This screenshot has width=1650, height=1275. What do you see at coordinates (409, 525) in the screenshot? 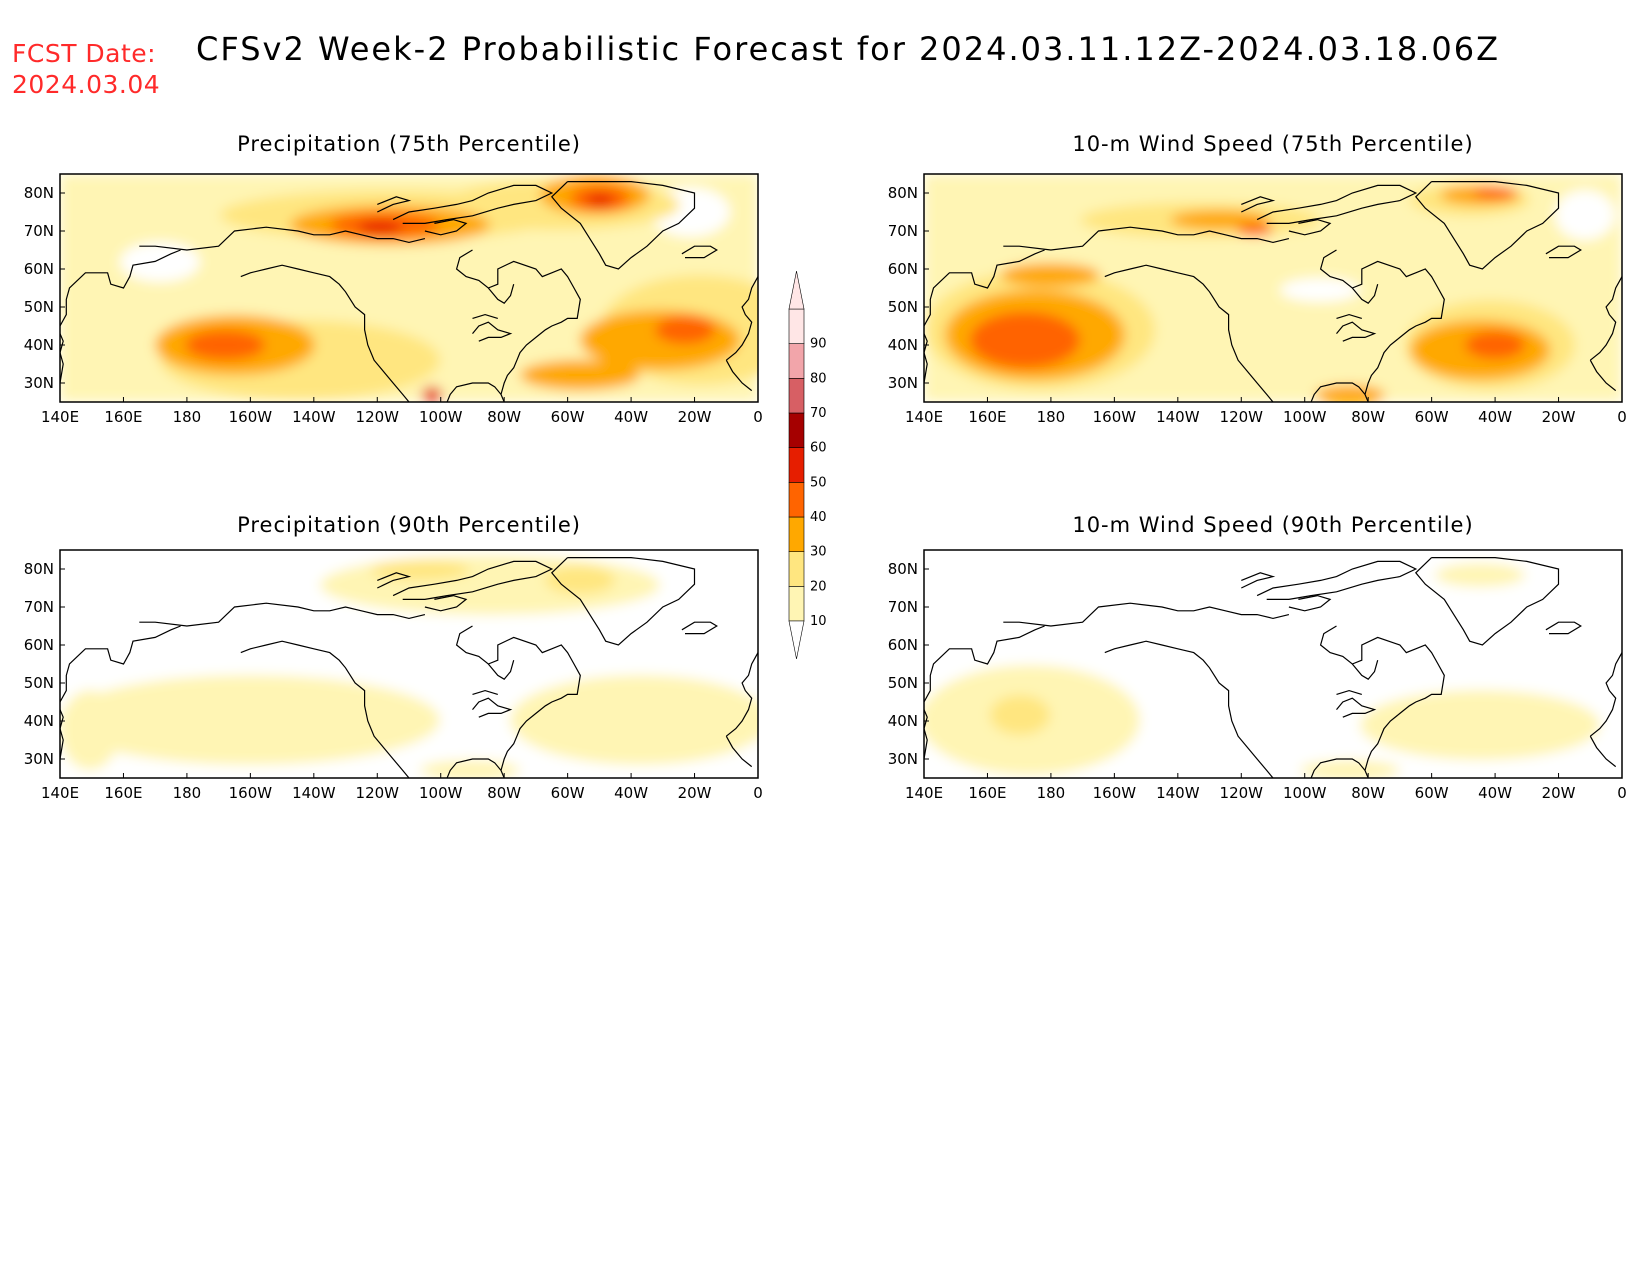
I see `panel-title-precip90: Precipitation (90th Percentile)` at bounding box center [409, 525].